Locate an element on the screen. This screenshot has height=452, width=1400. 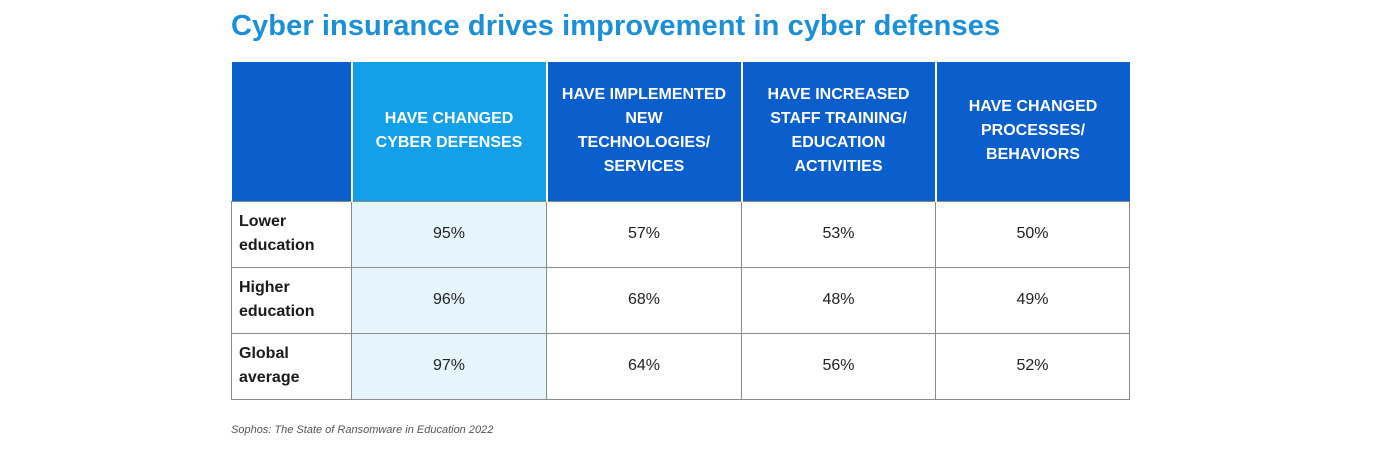
row-label: Global average is located at coordinates (291, 366).